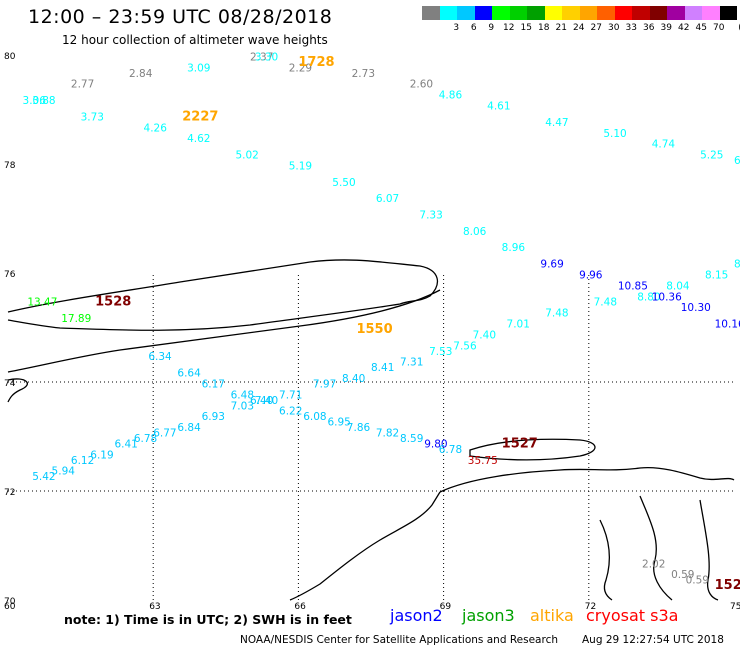  I want to click on wave-height-value: 6.19, so click(101, 455).